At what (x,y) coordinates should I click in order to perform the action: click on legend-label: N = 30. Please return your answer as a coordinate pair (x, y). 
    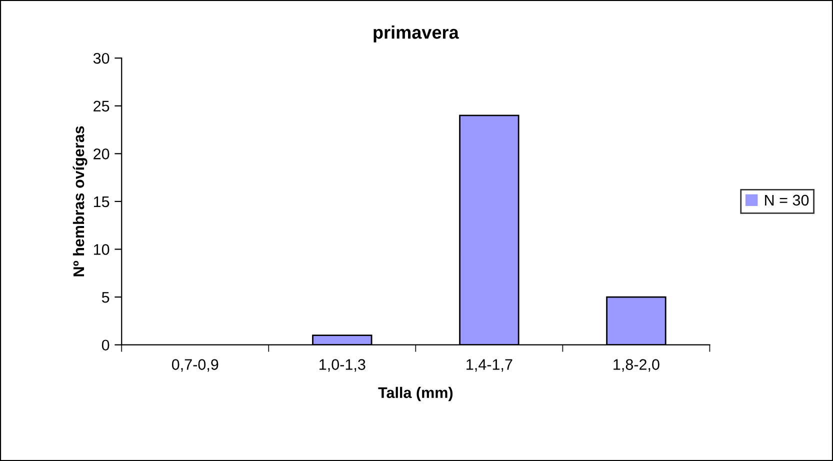
    Looking at the image, I should click on (787, 200).